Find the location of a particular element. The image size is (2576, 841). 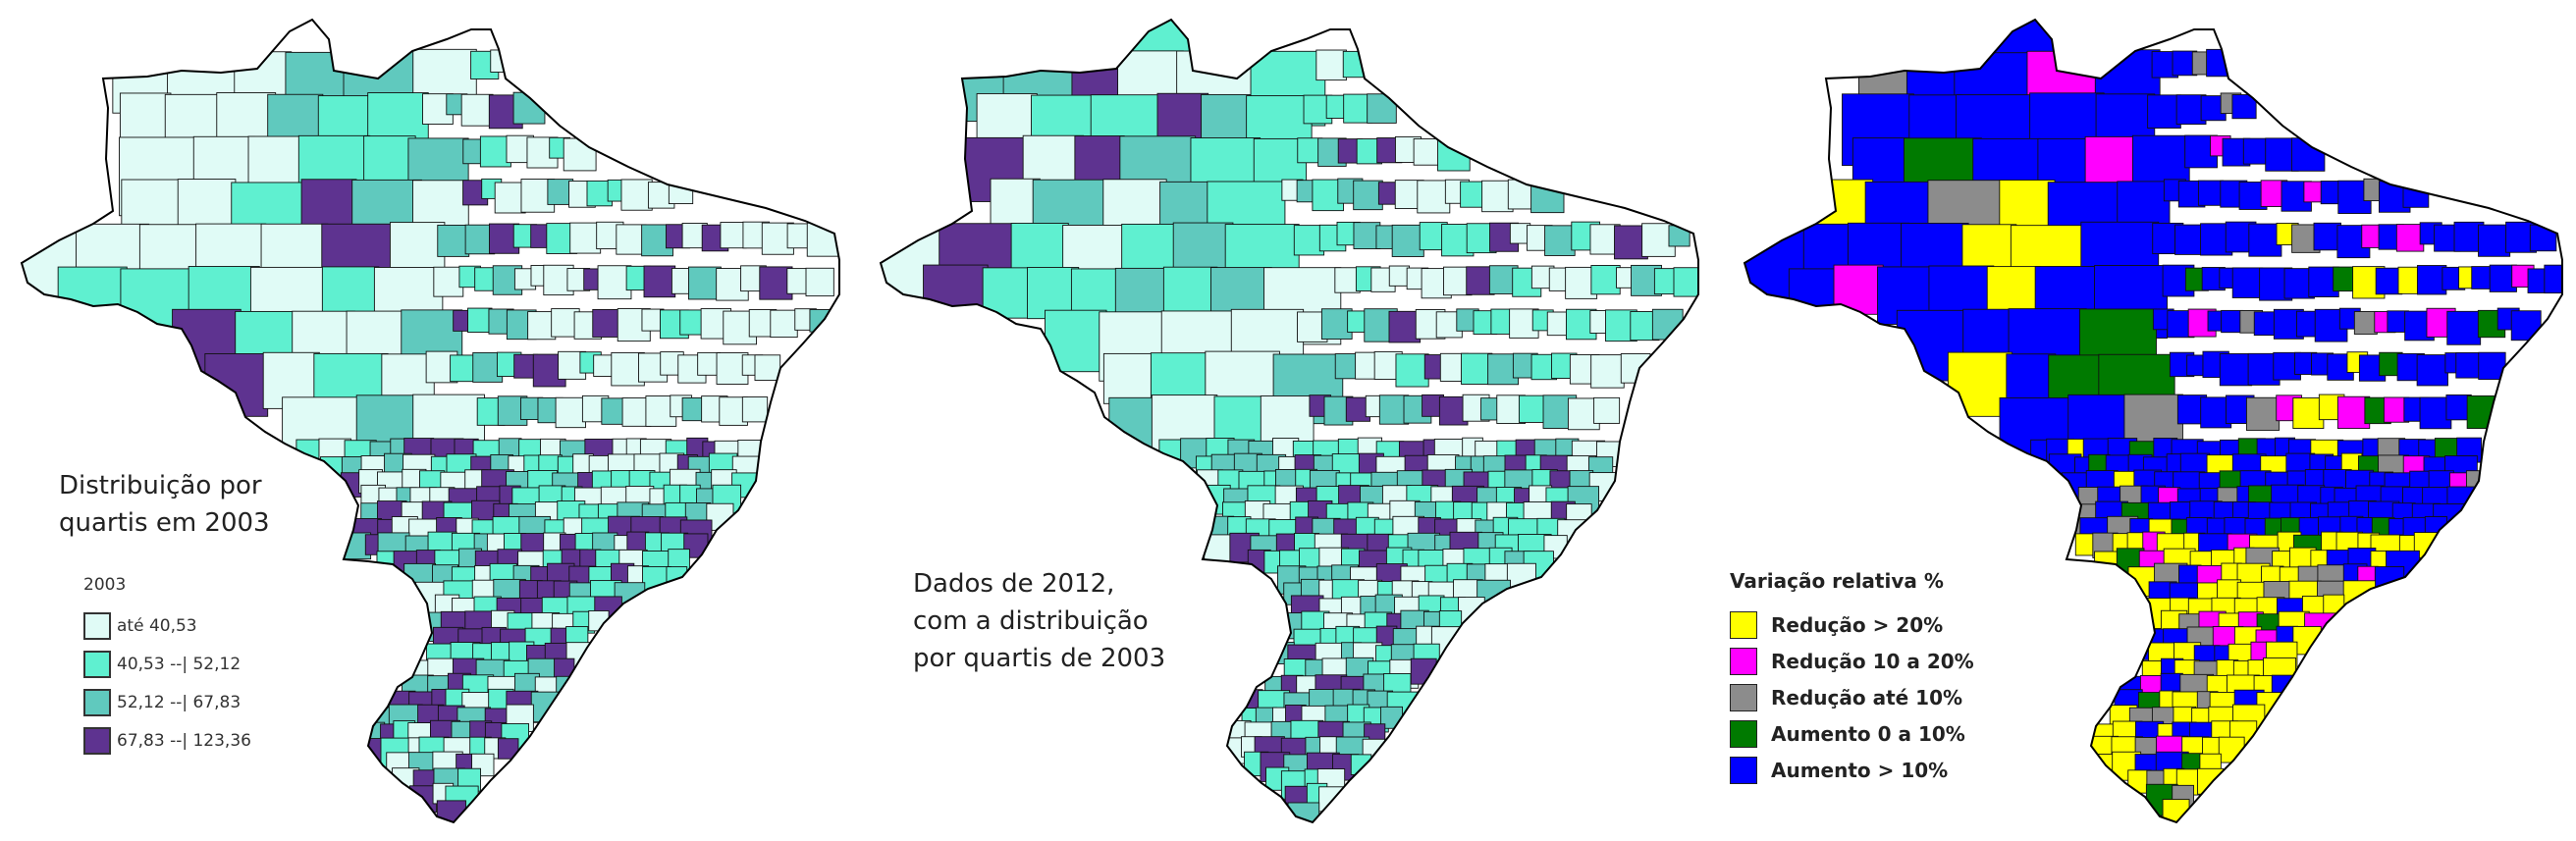

legend-item: 67,83 --| 123,36 is located at coordinates (167, 740).